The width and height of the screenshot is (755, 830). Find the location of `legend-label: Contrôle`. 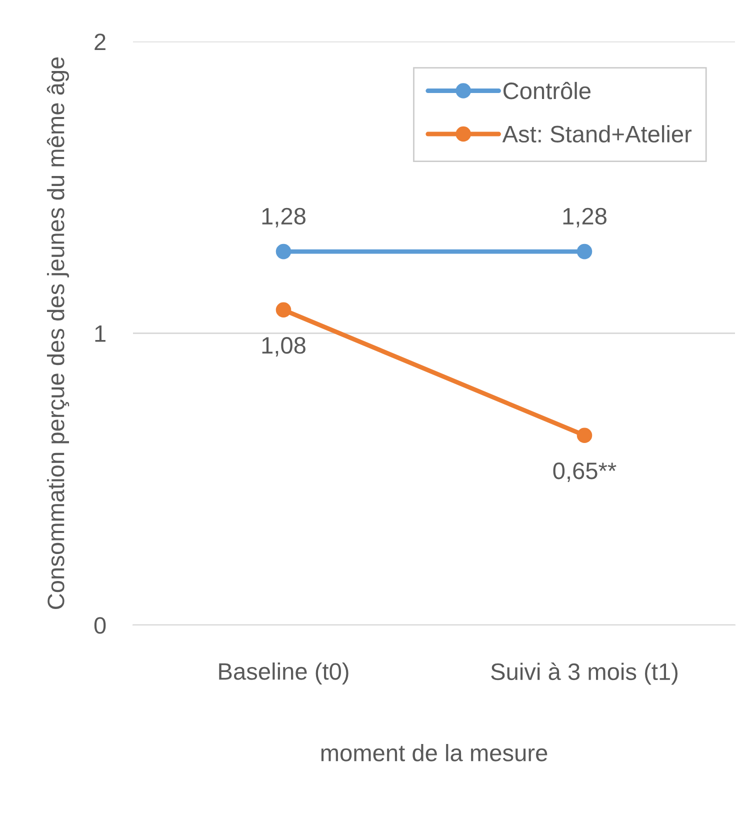

legend-label: Contrôle is located at coordinates (546, 91).